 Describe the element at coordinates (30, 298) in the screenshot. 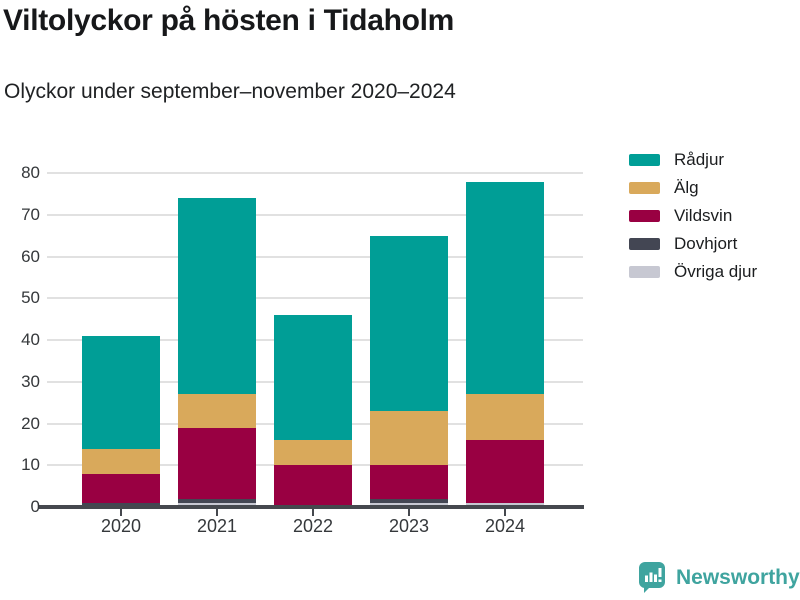

I see `y-axis-label-50: 50` at that location.